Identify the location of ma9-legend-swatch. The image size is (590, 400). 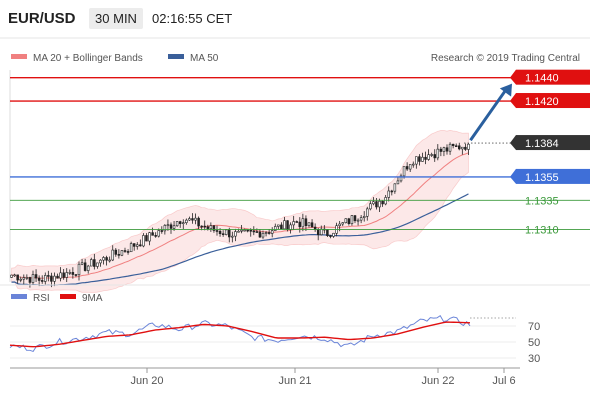
(68, 296).